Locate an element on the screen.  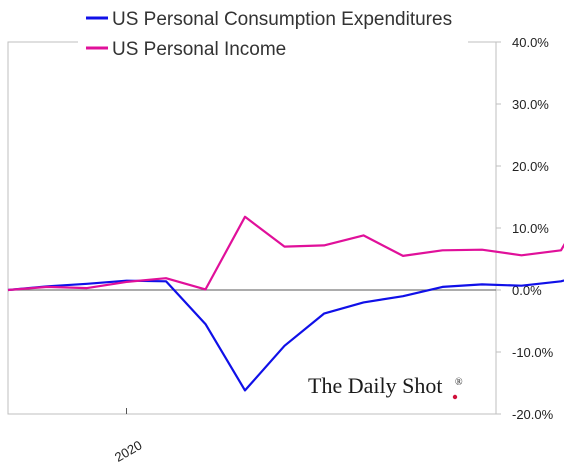
x-axis: 2020202120222023 is located at coordinates (128, 436).